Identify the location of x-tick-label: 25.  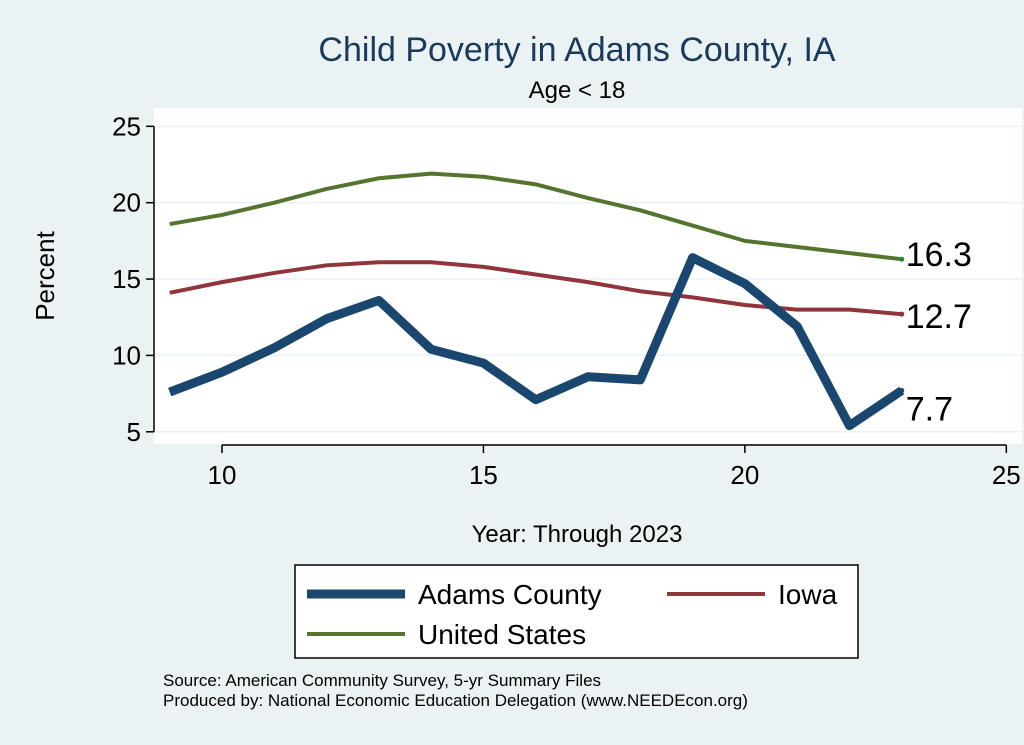
(1006, 475).